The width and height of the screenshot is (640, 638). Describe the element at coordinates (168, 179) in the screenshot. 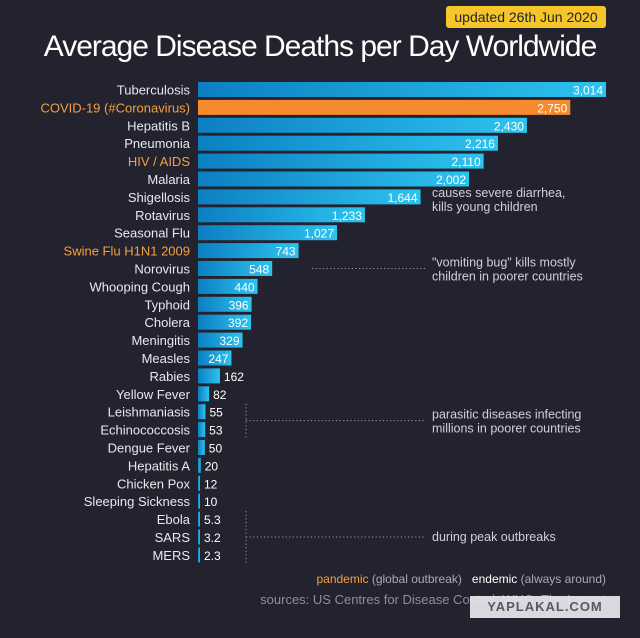

I see `category-label-malaria: Malaria` at that location.